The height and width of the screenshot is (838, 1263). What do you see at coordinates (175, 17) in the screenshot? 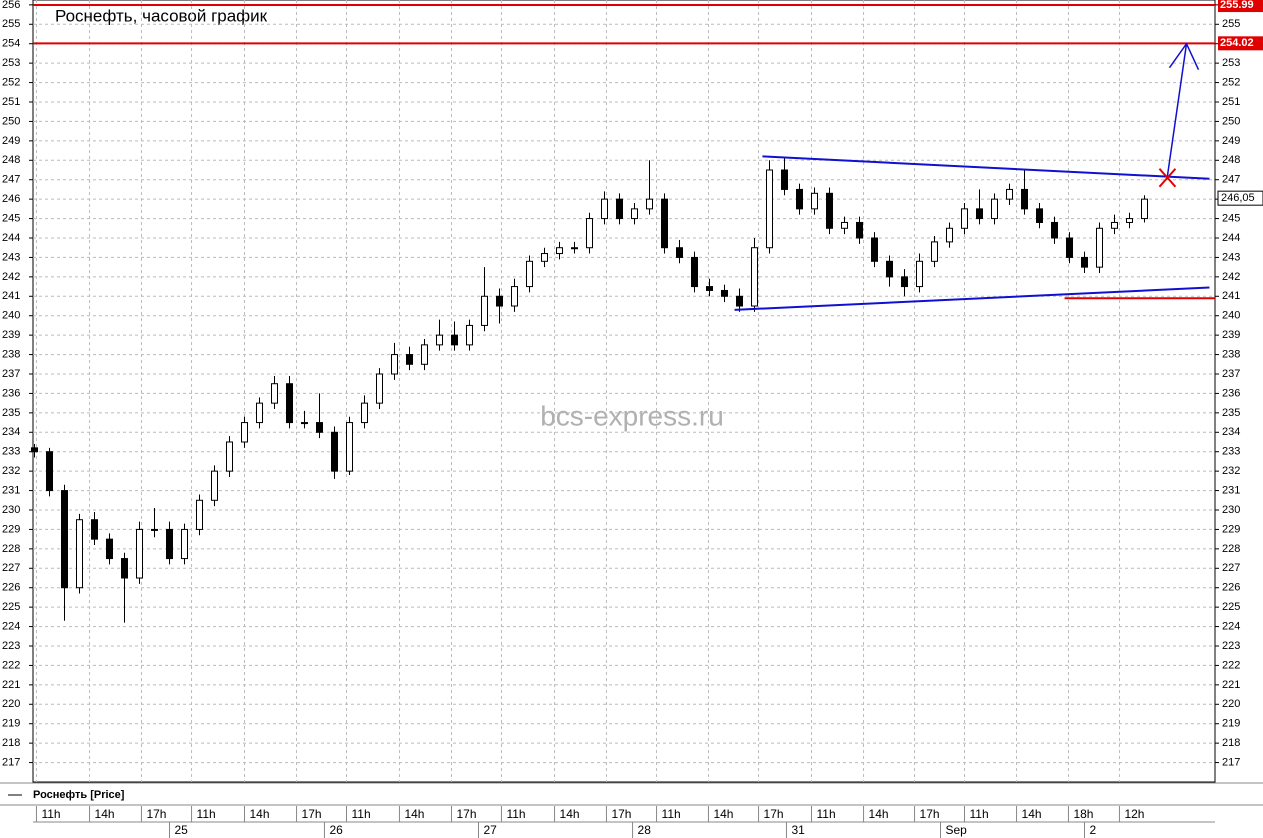
I see `title-box` at bounding box center [175, 17].